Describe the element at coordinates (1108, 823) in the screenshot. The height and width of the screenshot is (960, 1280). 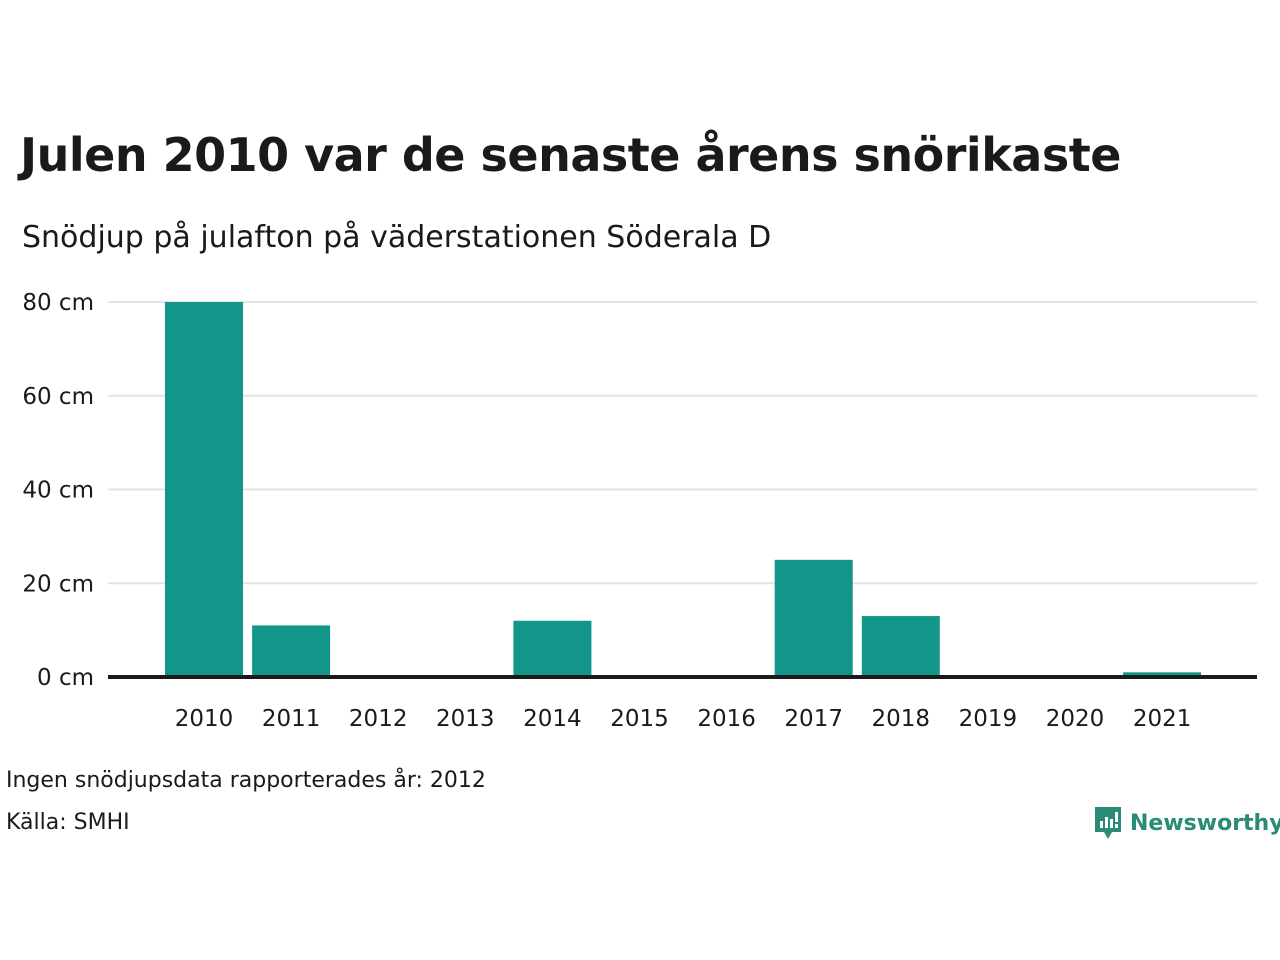
I see `newsworthy-logo-icon` at that location.